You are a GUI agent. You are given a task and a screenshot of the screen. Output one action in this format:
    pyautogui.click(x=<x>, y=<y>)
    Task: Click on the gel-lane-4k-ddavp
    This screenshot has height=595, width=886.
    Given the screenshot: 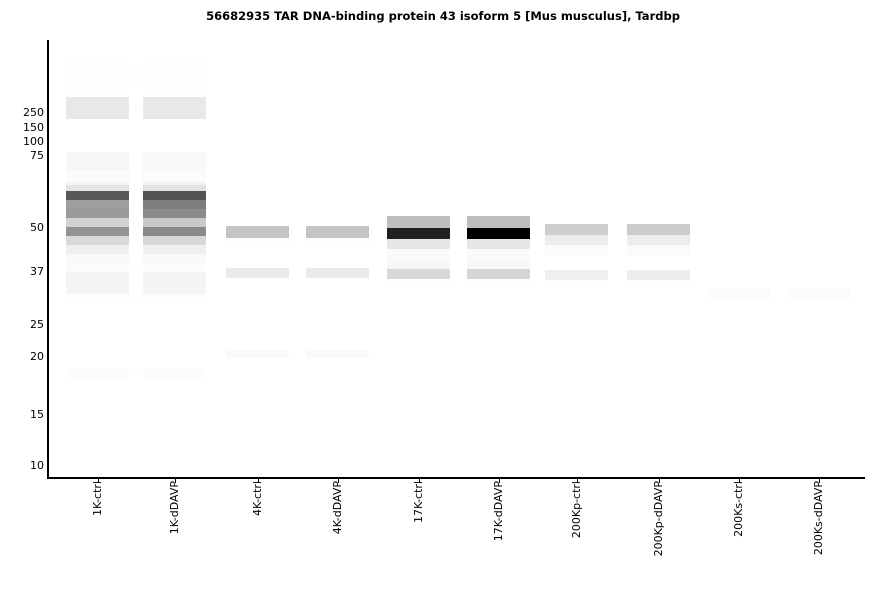 What is the action you would take?
    pyautogui.click(x=337, y=259)
    